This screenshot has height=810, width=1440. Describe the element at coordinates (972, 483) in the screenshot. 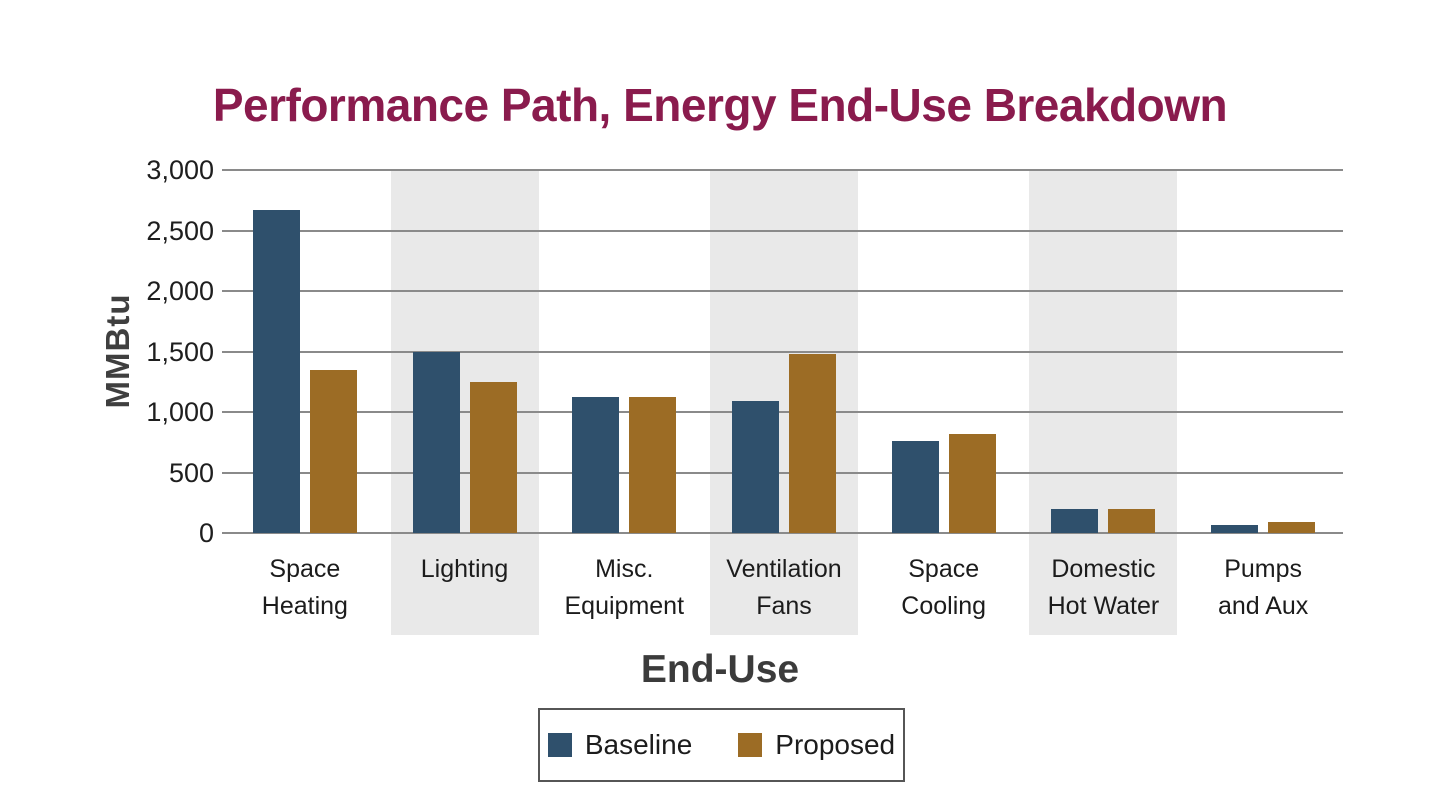

I see `bar-proposed-space-cooling` at that location.